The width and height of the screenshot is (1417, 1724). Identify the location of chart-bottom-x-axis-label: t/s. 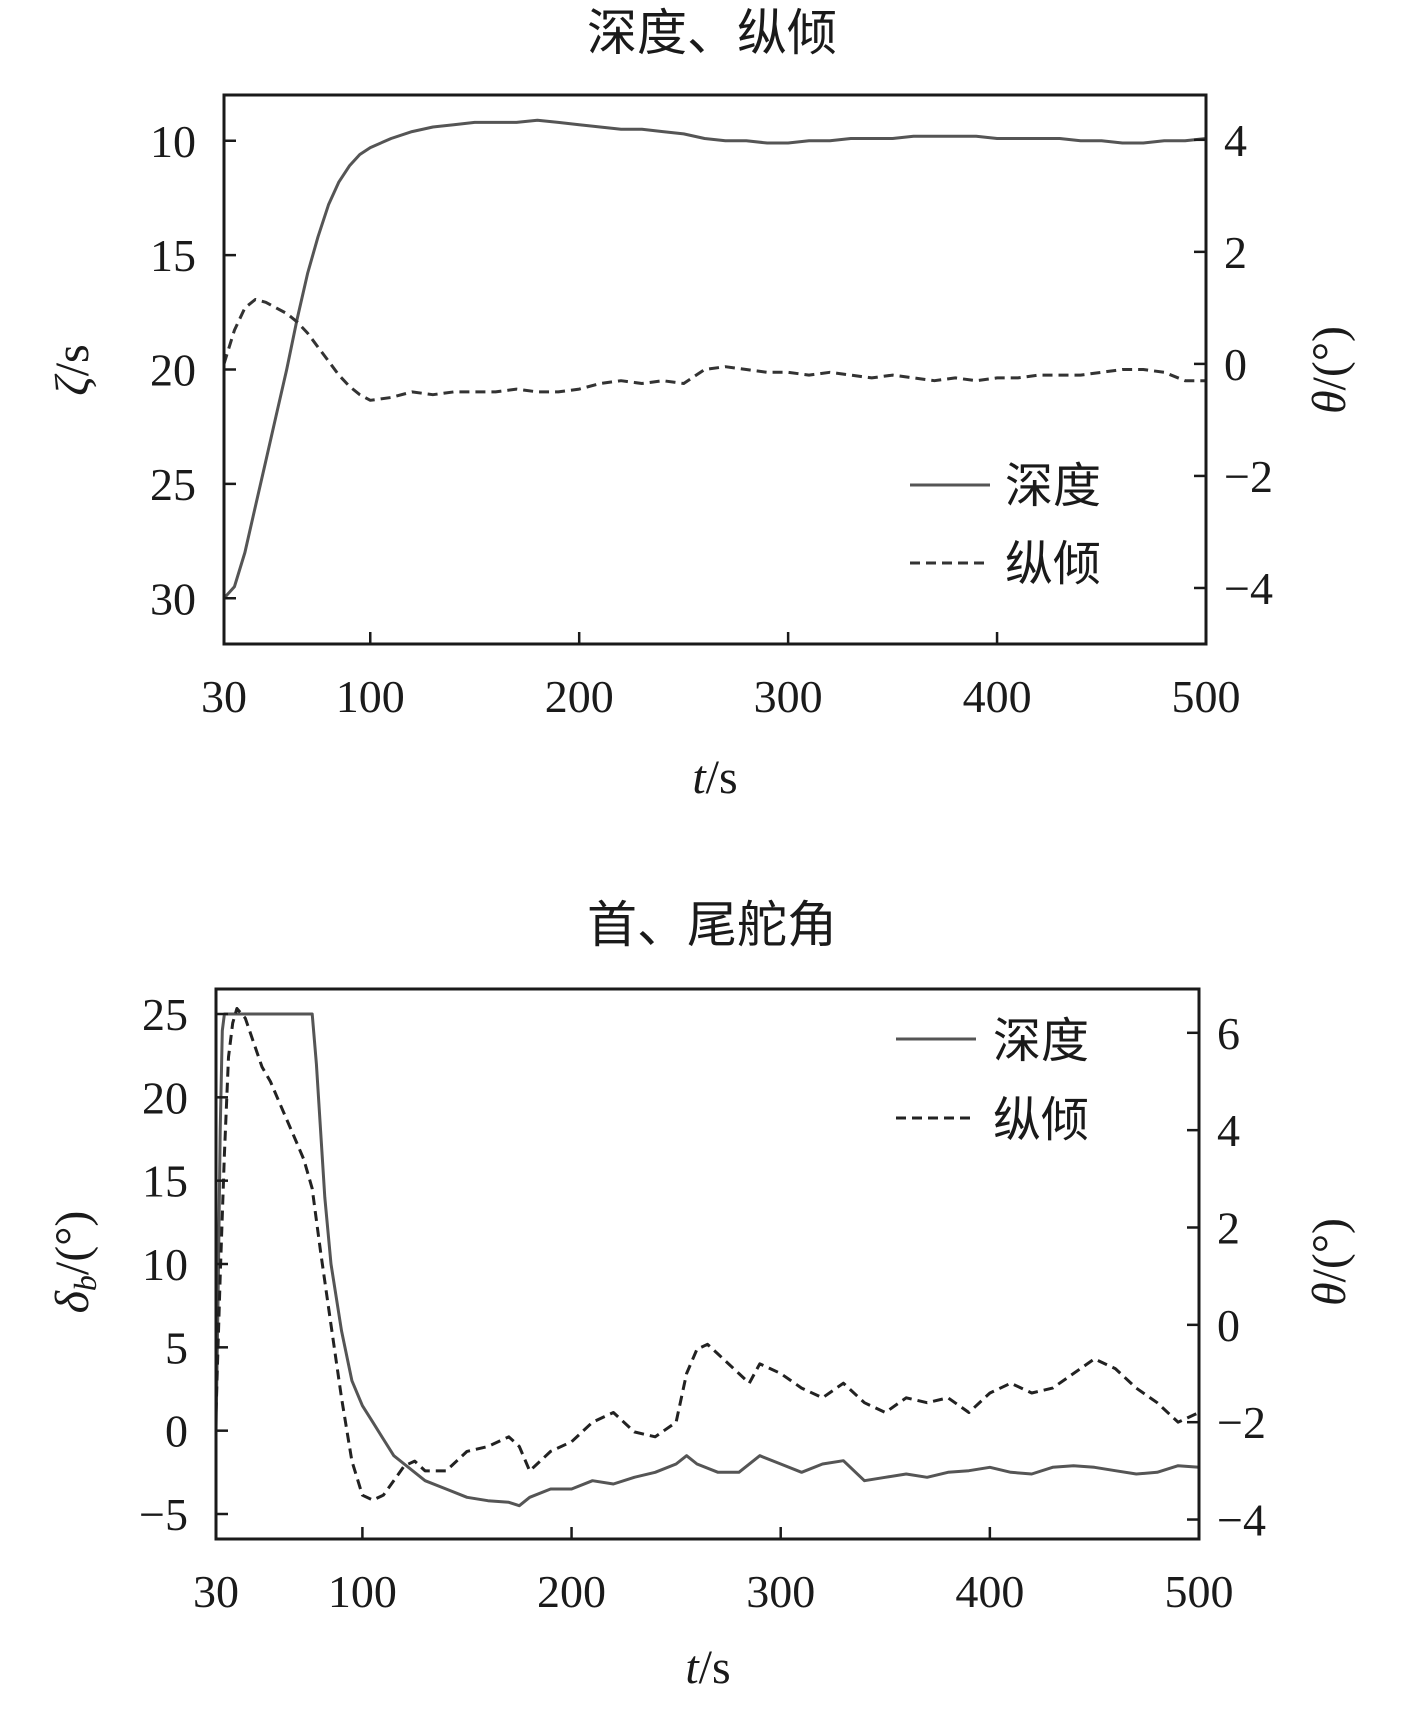
(707, 1667).